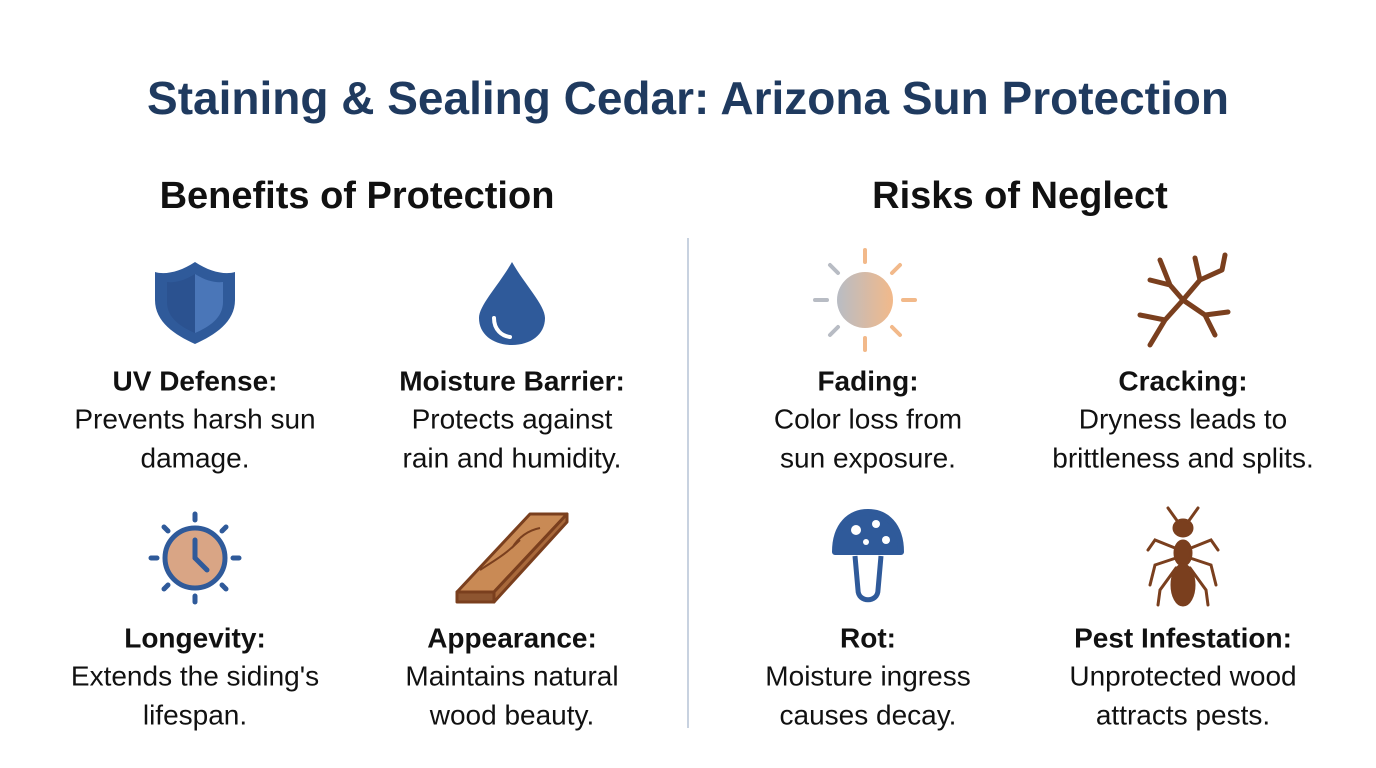 Image resolution: width=1376 pixels, height=768 pixels. I want to click on item-description: rain and humidity., so click(512, 457).